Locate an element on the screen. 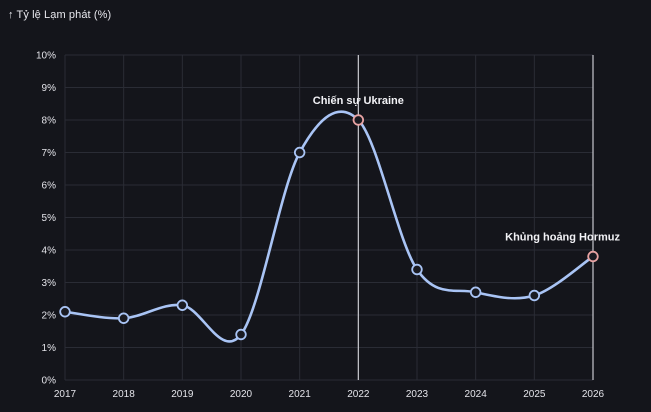 This screenshot has width=651, height=412. x-tick-label: 2025 is located at coordinates (534, 394).